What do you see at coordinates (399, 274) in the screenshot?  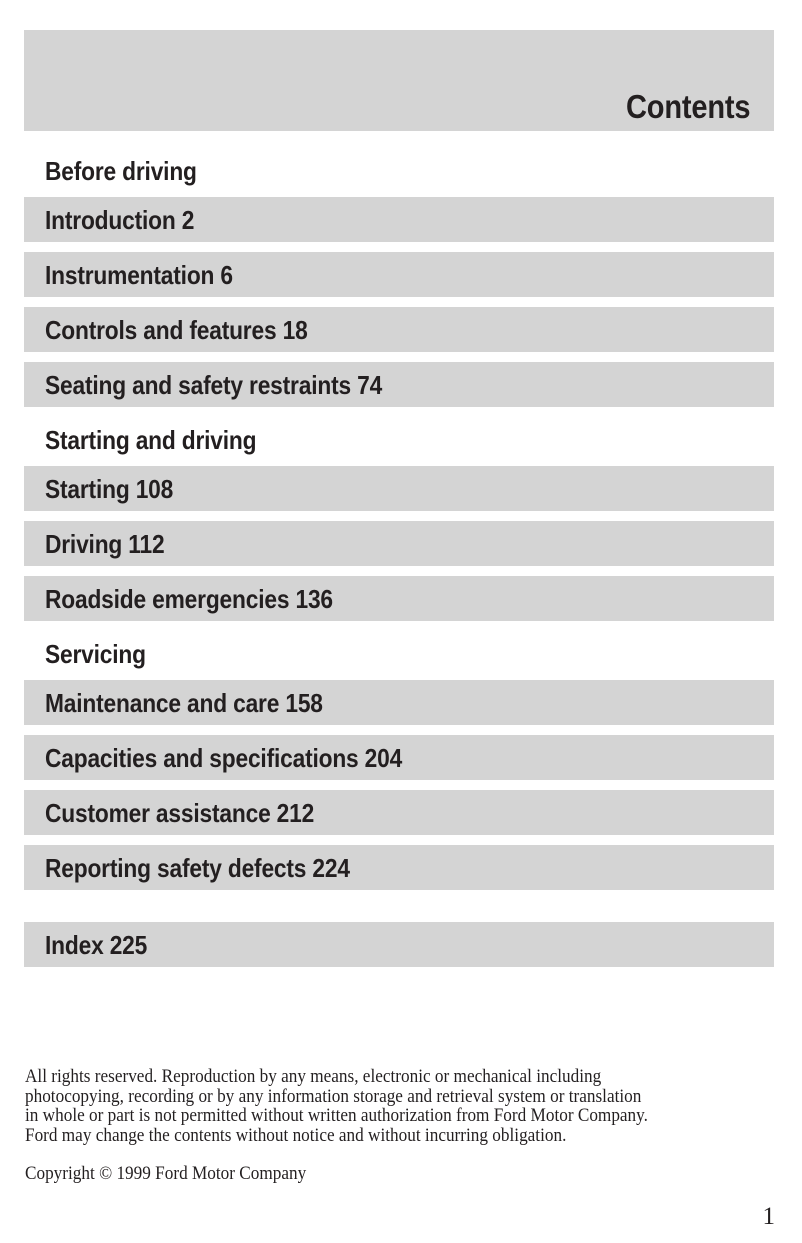 I see `toc-entry-row: Instrumentation 6` at bounding box center [399, 274].